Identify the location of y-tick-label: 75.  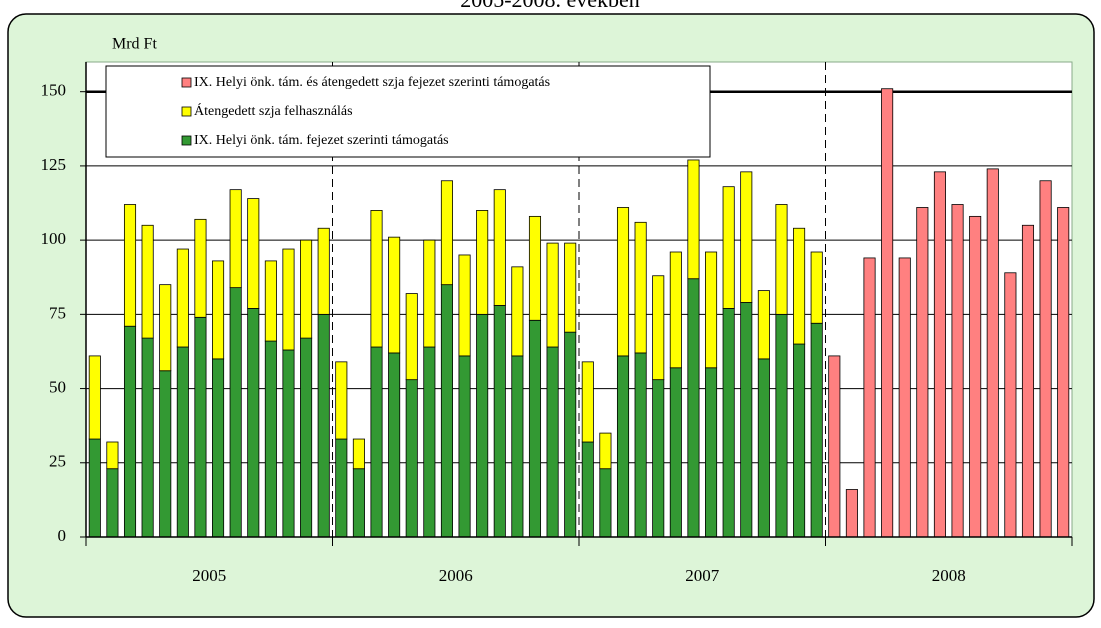
(57, 312).